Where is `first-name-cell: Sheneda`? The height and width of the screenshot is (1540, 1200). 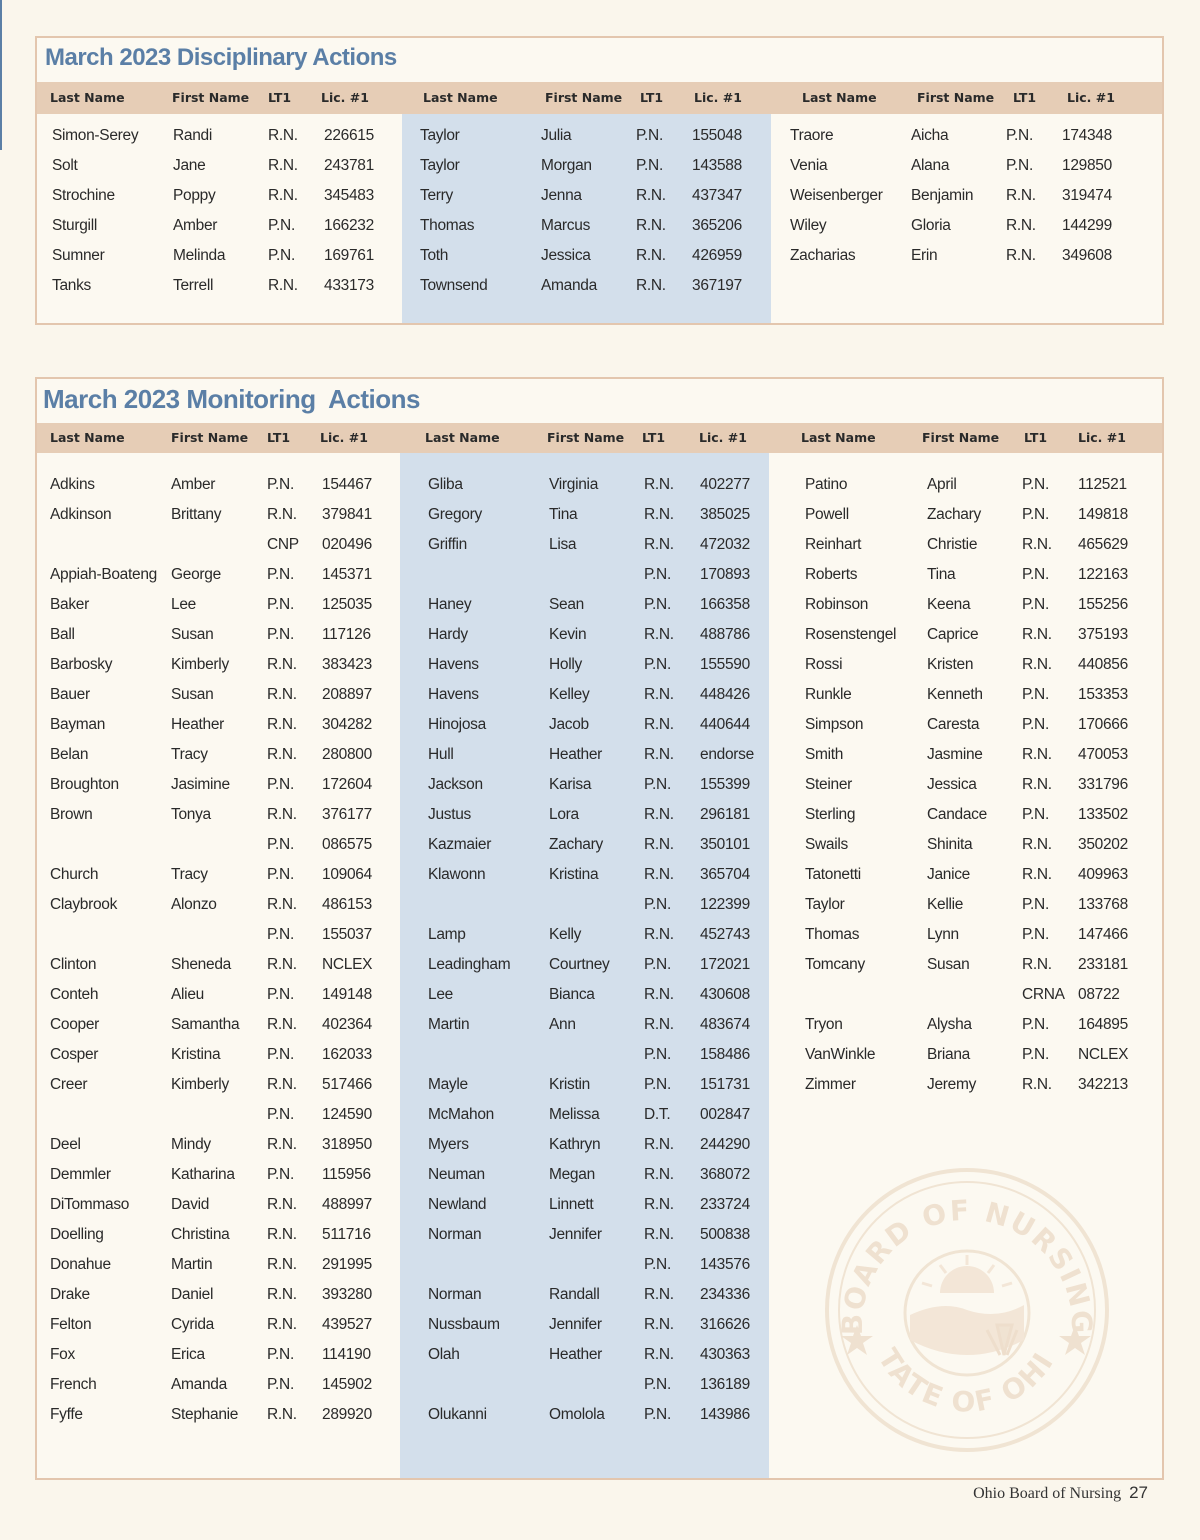
first-name-cell: Sheneda is located at coordinates (201, 964).